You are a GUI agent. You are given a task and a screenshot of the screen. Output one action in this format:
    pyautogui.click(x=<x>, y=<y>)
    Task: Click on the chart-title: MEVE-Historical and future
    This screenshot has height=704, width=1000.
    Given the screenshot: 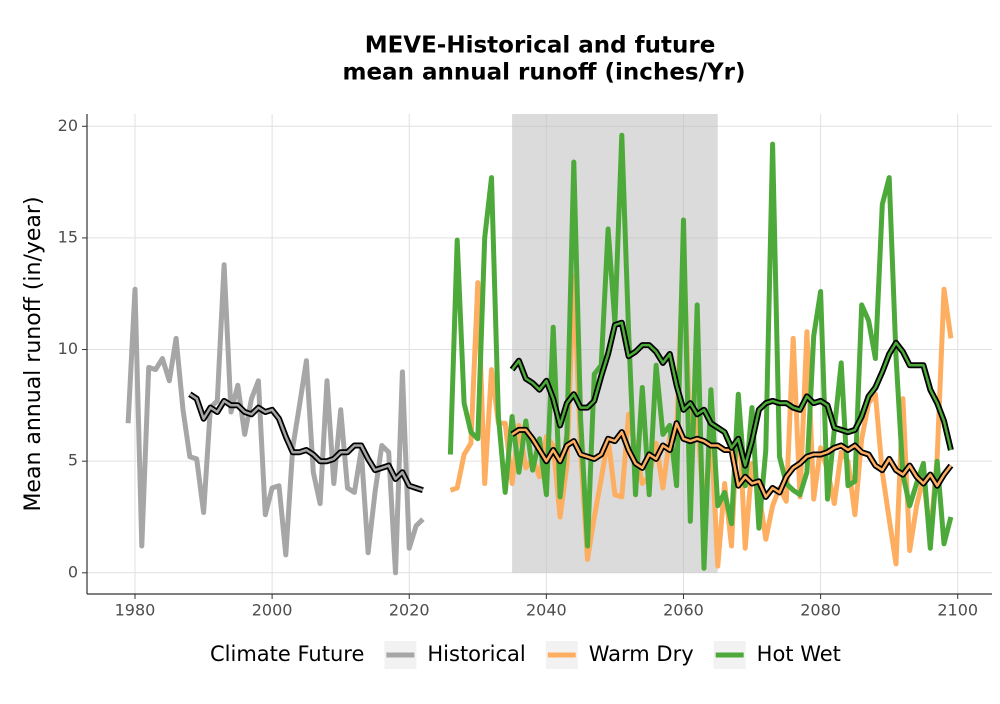 What is the action you would take?
    pyautogui.click(x=540, y=46)
    